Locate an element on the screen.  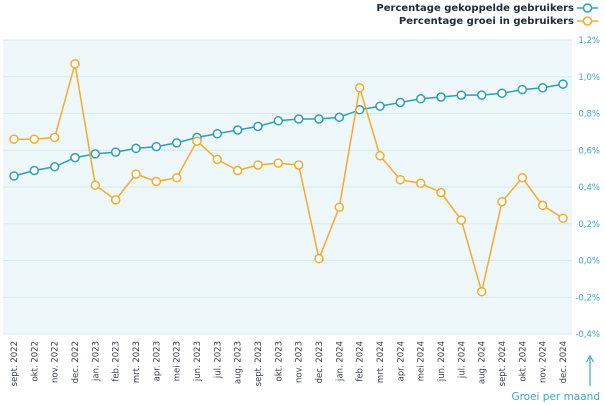
x-tick-label: mrt. 2023 is located at coordinates (137, 362).